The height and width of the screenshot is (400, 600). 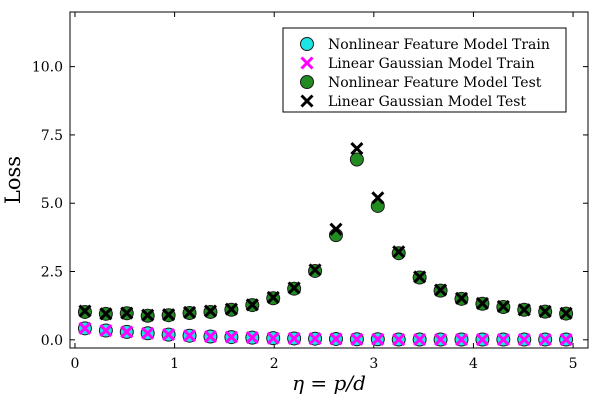 What do you see at coordinates (75, 364) in the screenshot?
I see `x-tick-label-0: 0` at bounding box center [75, 364].